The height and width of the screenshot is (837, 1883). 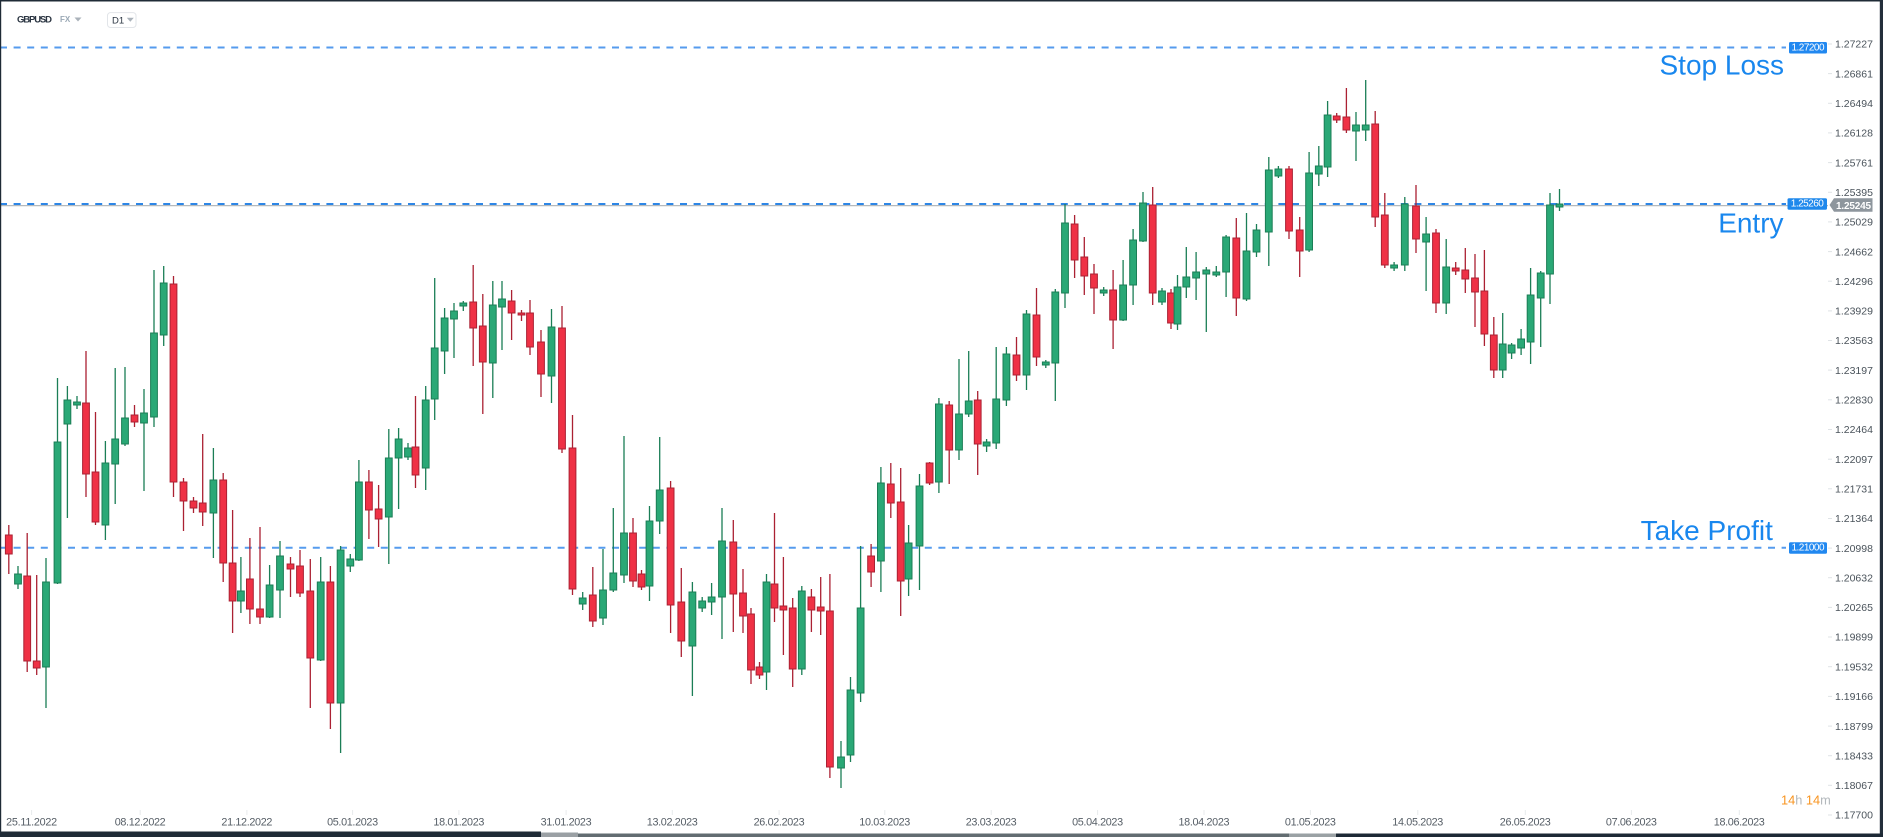 I want to click on svg-text: 1.21731, so click(x=1854, y=490).